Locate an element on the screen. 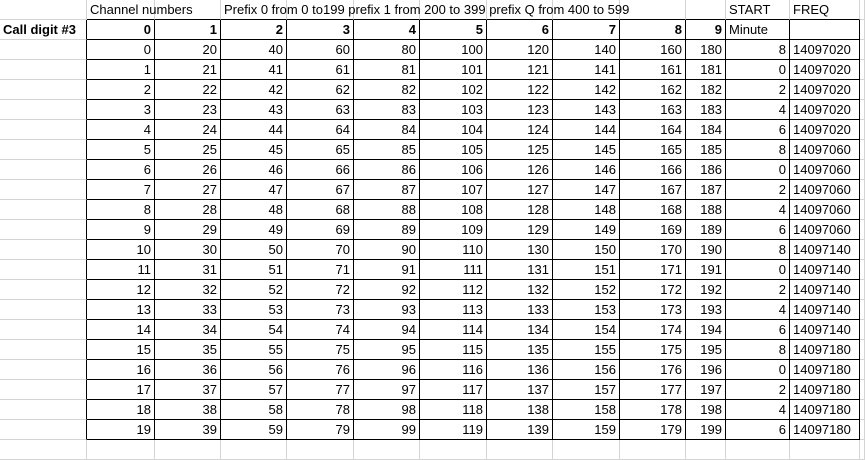  cell: 118 is located at coordinates (453, 410).